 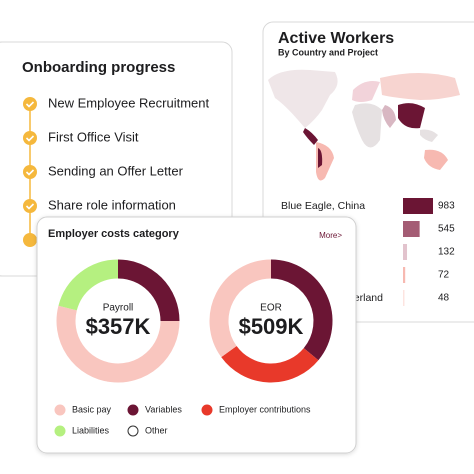 What do you see at coordinates (129, 102) in the screenshot?
I see `step-label: New Employee Recruitment` at bounding box center [129, 102].